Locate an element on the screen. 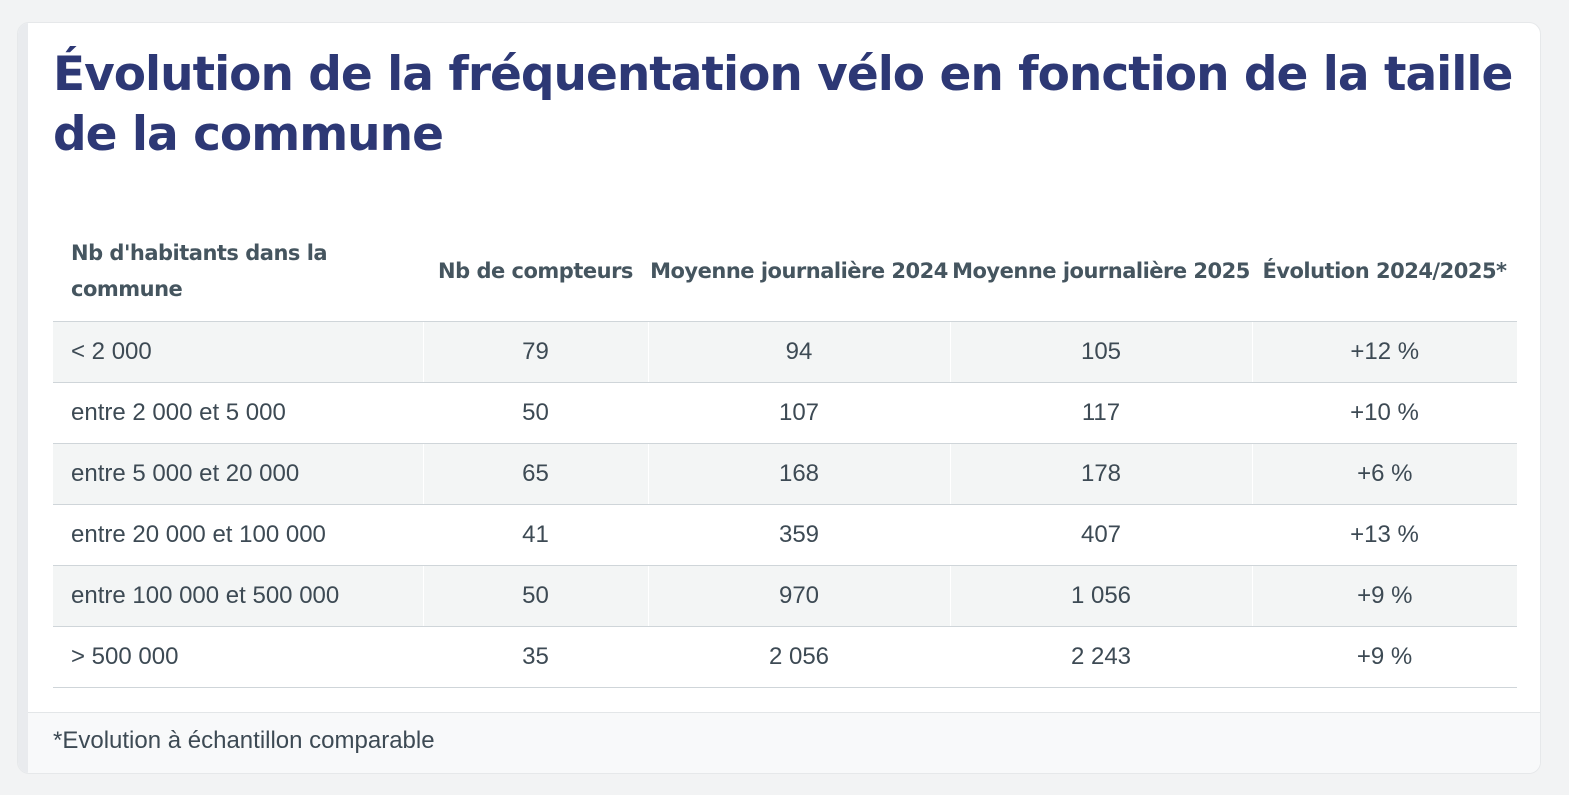  table-cell: 178 is located at coordinates (1100, 474).